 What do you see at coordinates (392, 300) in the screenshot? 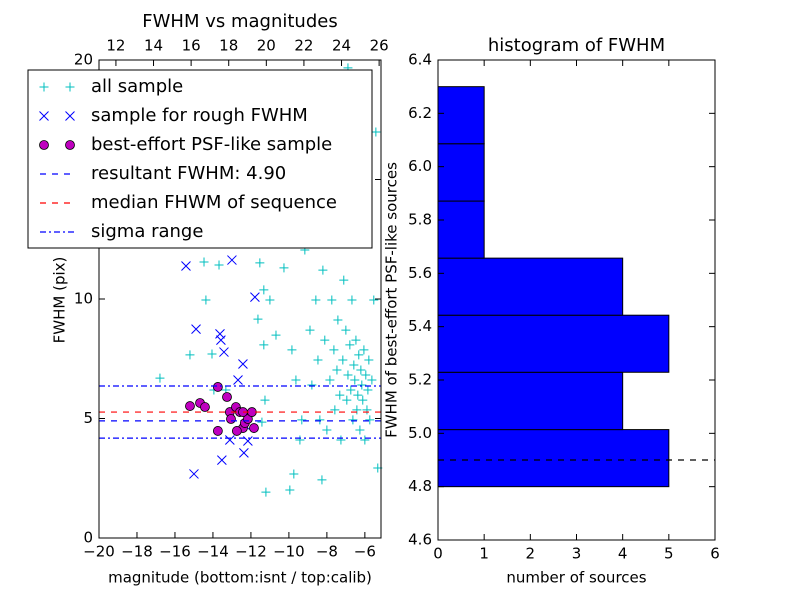
I see `y-axis-label: FWHM of best-effort PSF-like sources` at bounding box center [392, 300].